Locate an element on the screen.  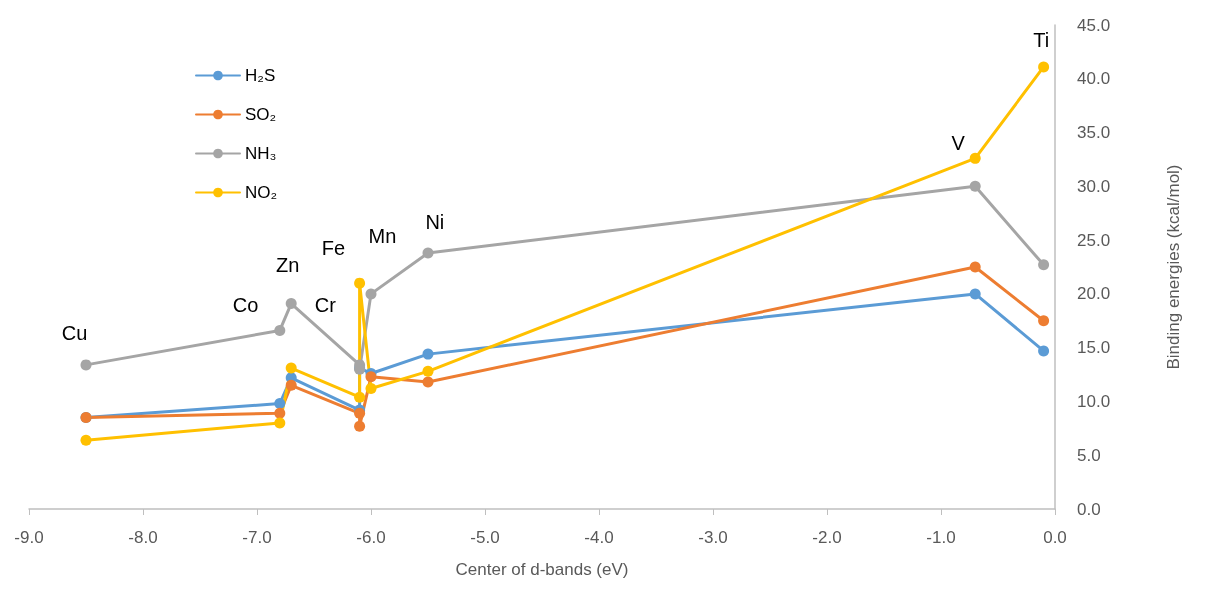
x-tick-label: -8.0 is located at coordinates (143, 537).